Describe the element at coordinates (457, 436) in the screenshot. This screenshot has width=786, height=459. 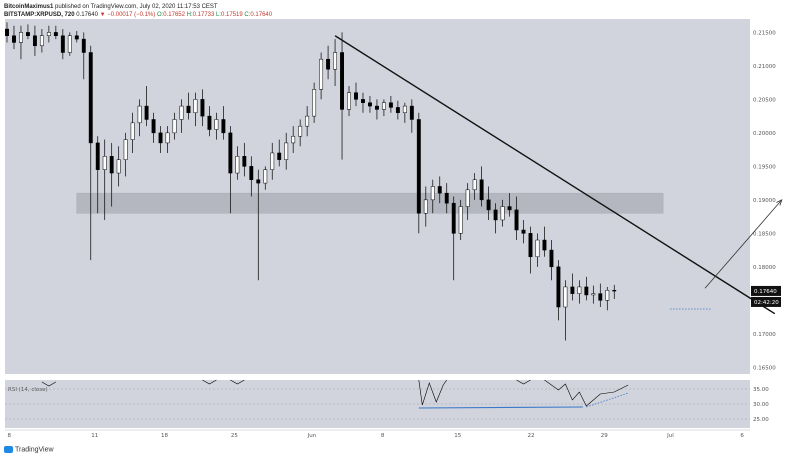
I see `x-tick-label: 15` at that location.